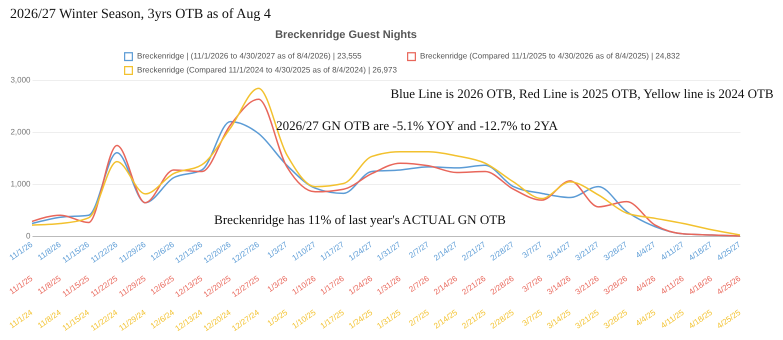 The height and width of the screenshot is (340, 783). What do you see at coordinates (21, 184) in the screenshot?
I see `y-tick-label: 1,000` at bounding box center [21, 184].